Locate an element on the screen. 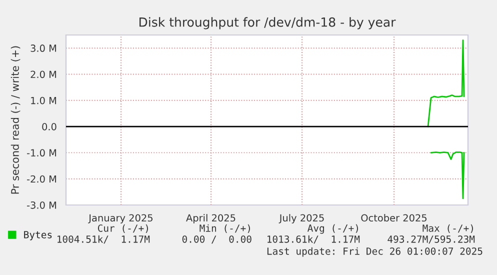 Image resolution: width=497 pixels, height=275 pixels. text: 1013.61k/ 1.17M is located at coordinates (314, 239).